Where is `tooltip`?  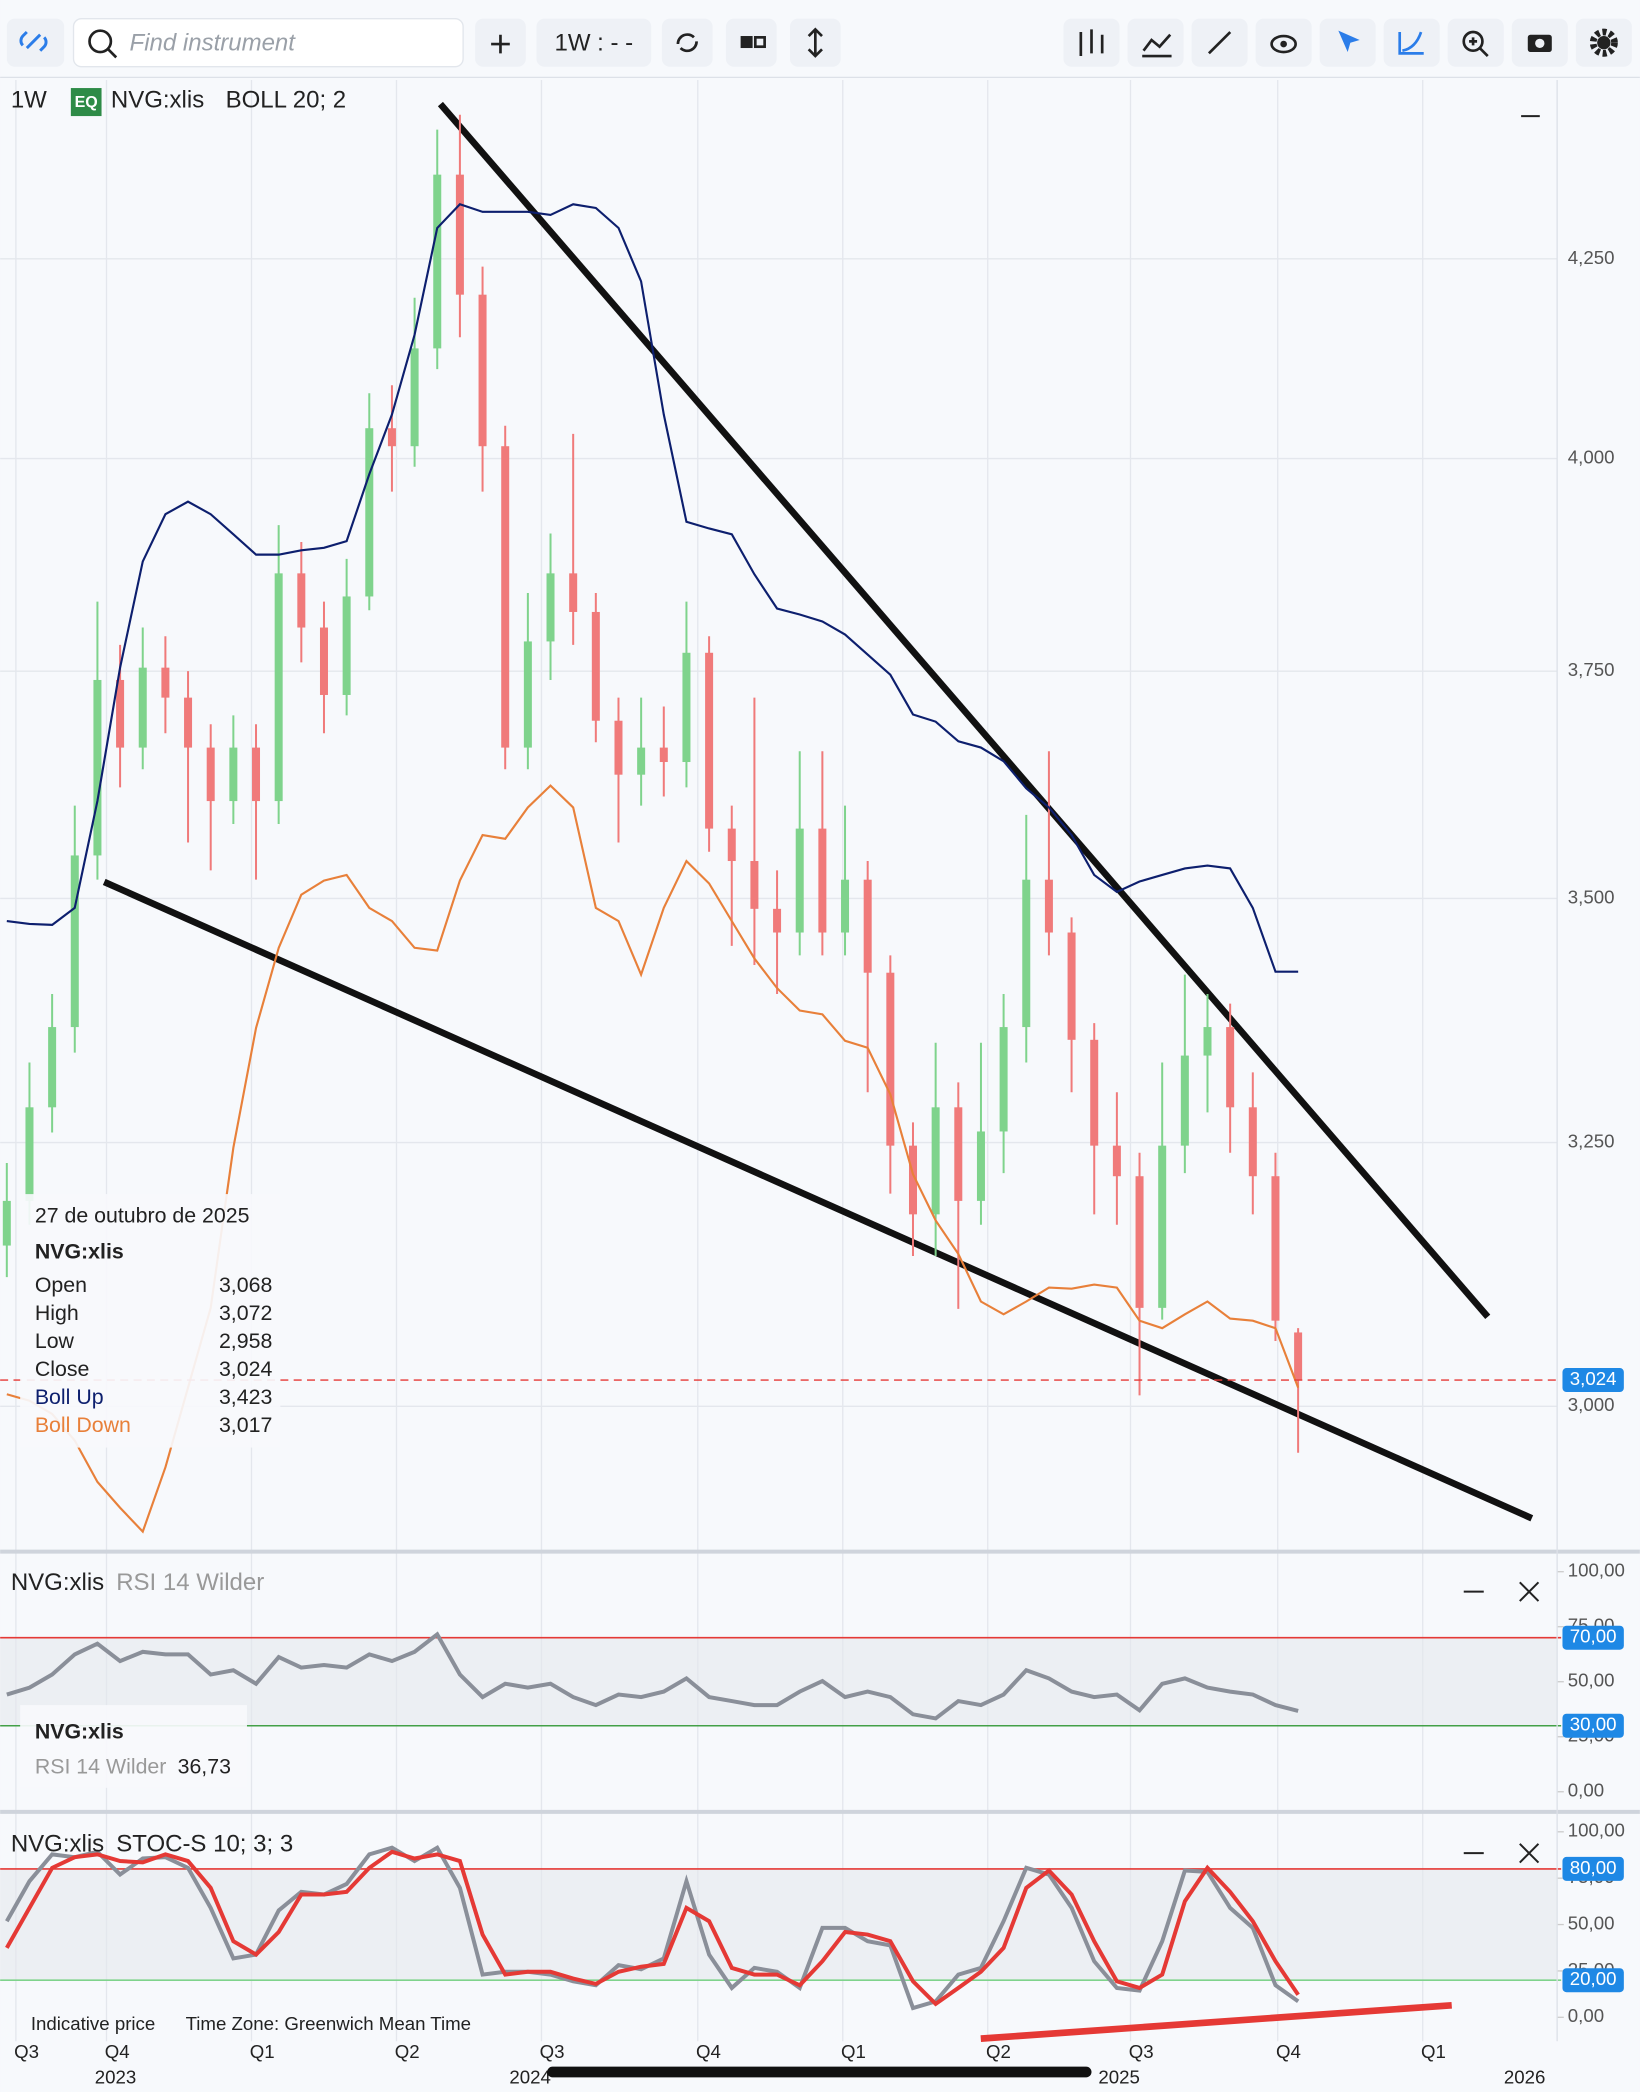
tooltip is located at coordinates (150, 1321).